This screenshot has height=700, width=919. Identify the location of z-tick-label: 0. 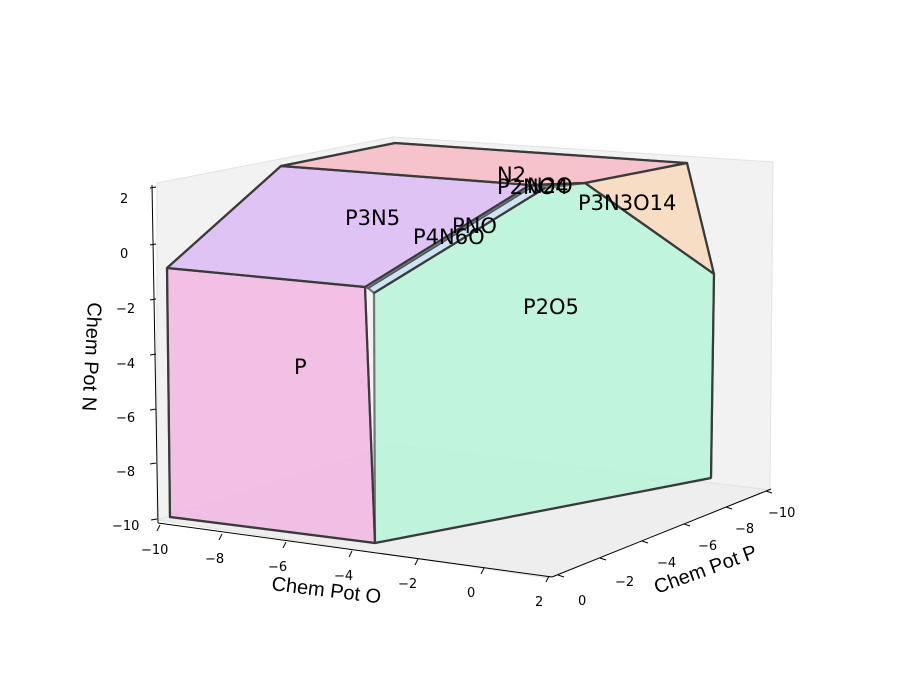
(124, 254).